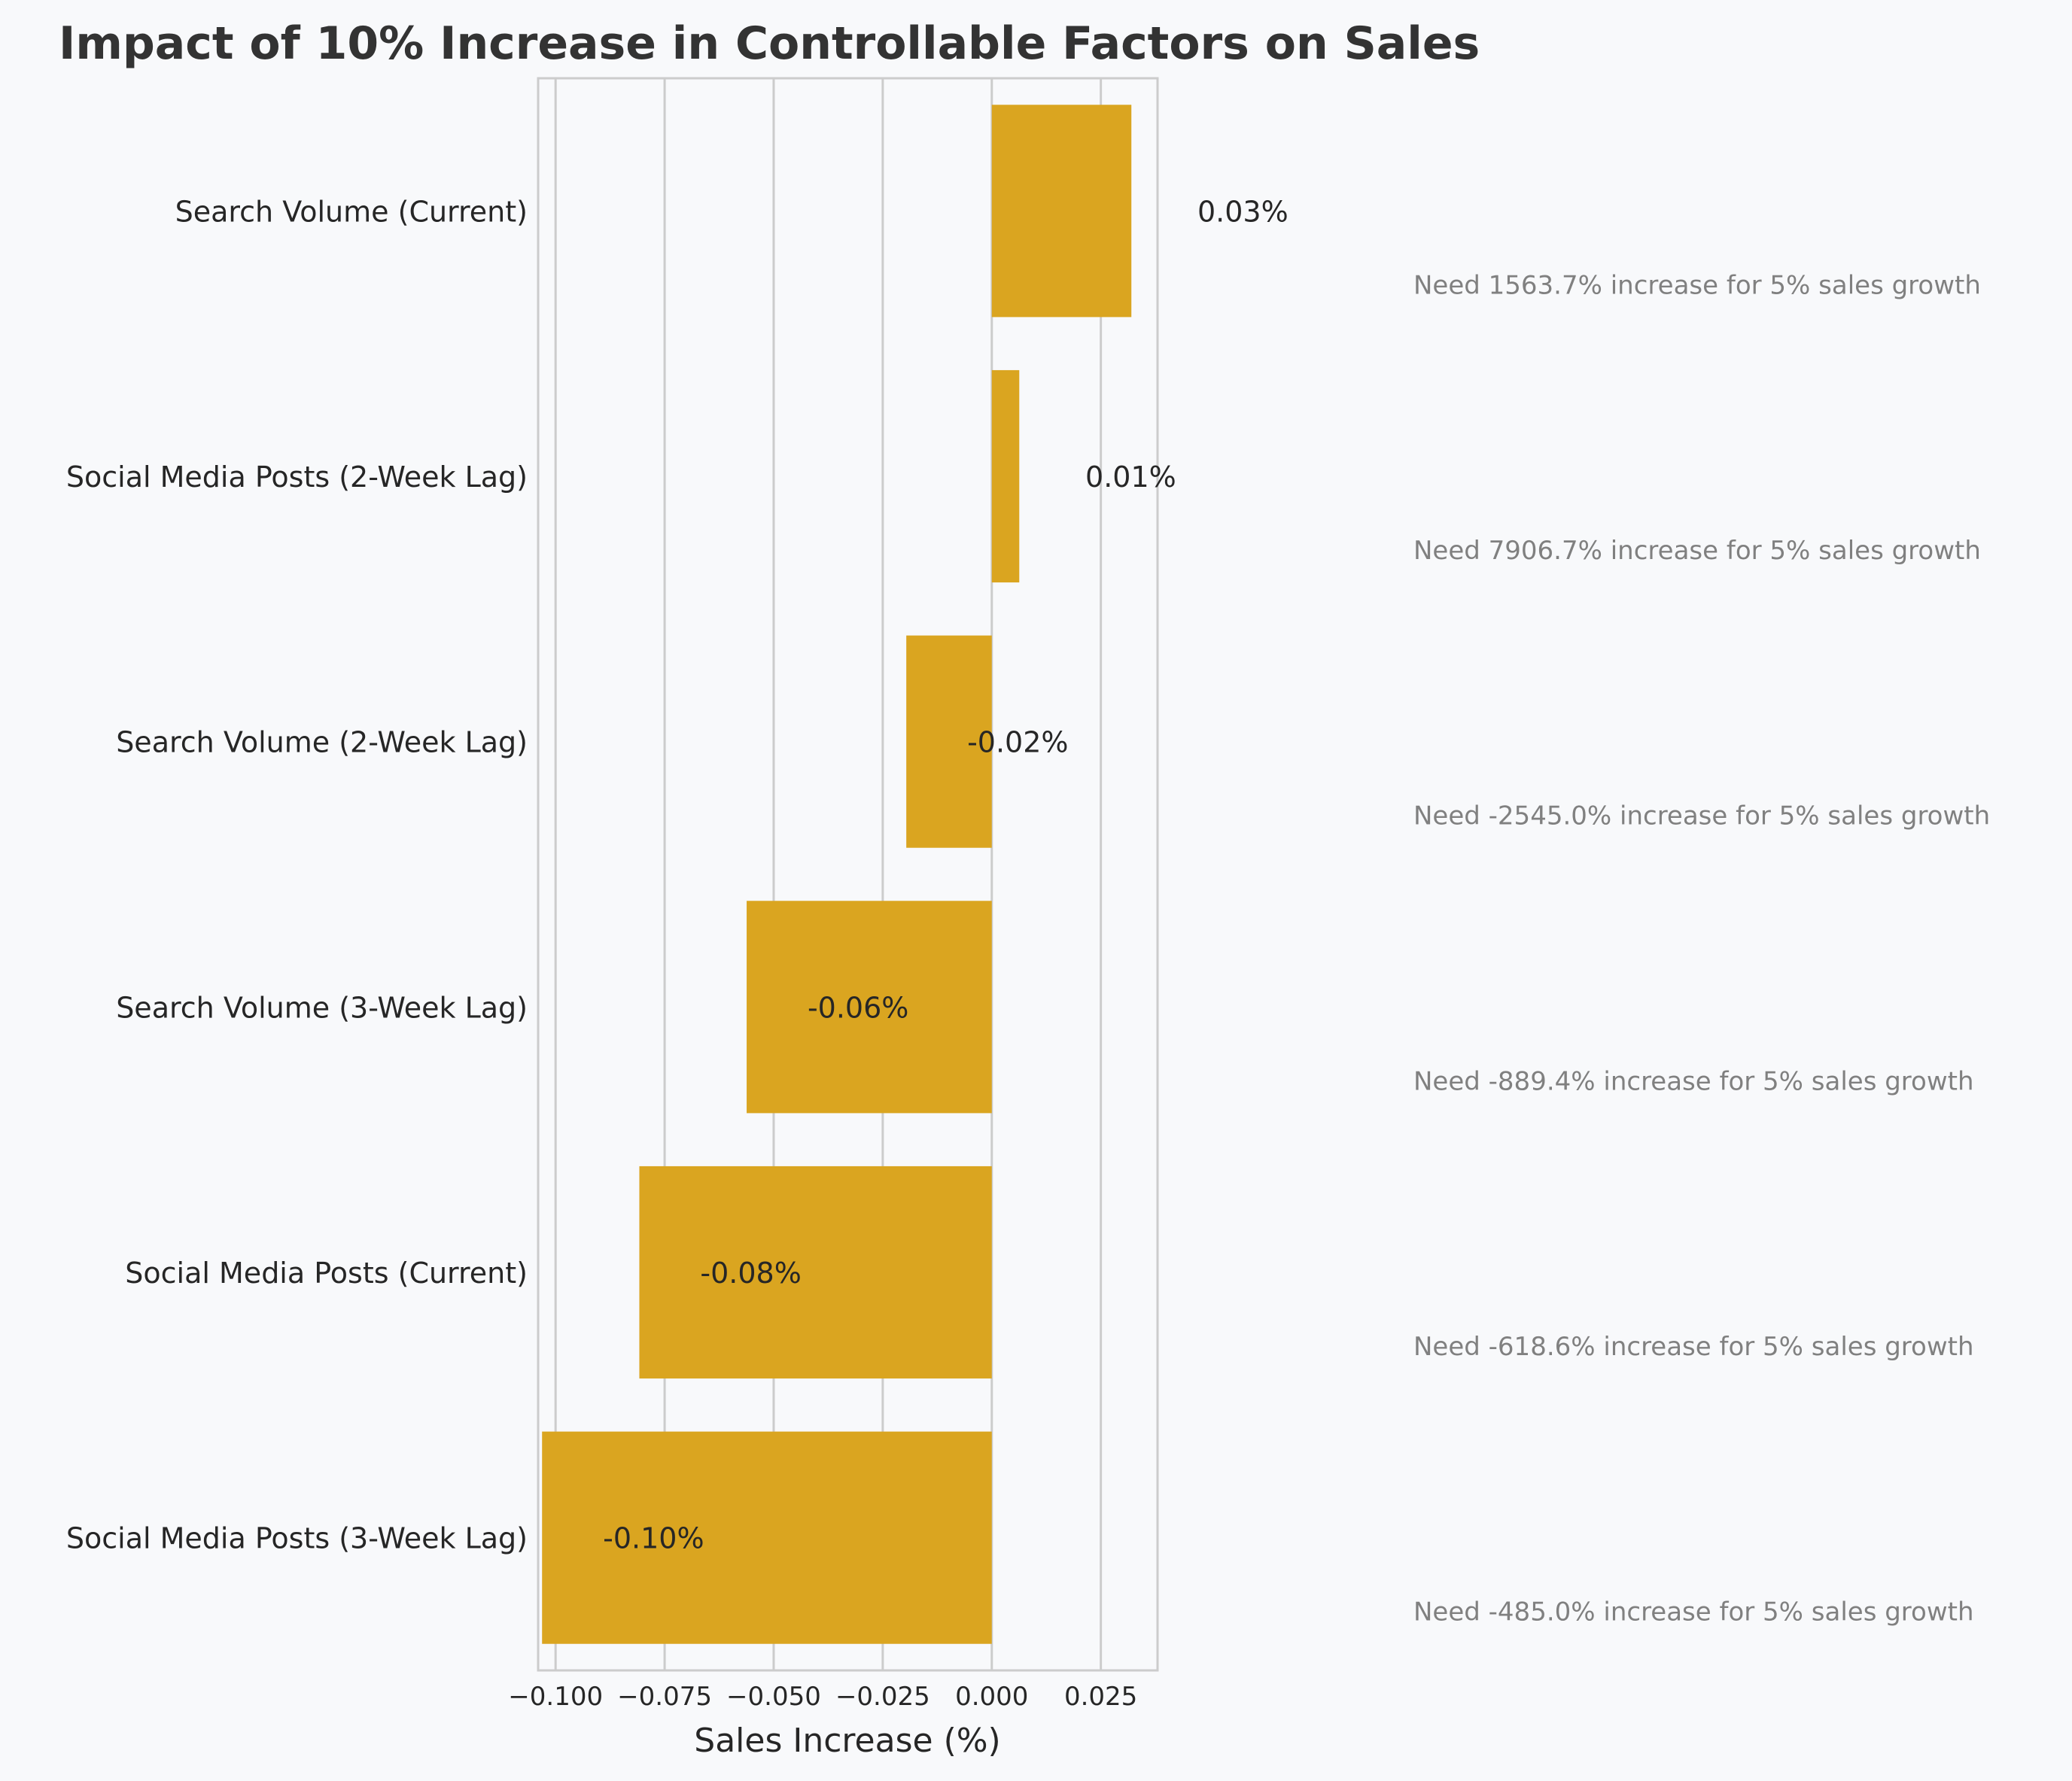 This screenshot has width=2072, height=1781. What do you see at coordinates (322, 1008) in the screenshot?
I see `category-label: Search Volume (3-Week Lag)` at bounding box center [322, 1008].